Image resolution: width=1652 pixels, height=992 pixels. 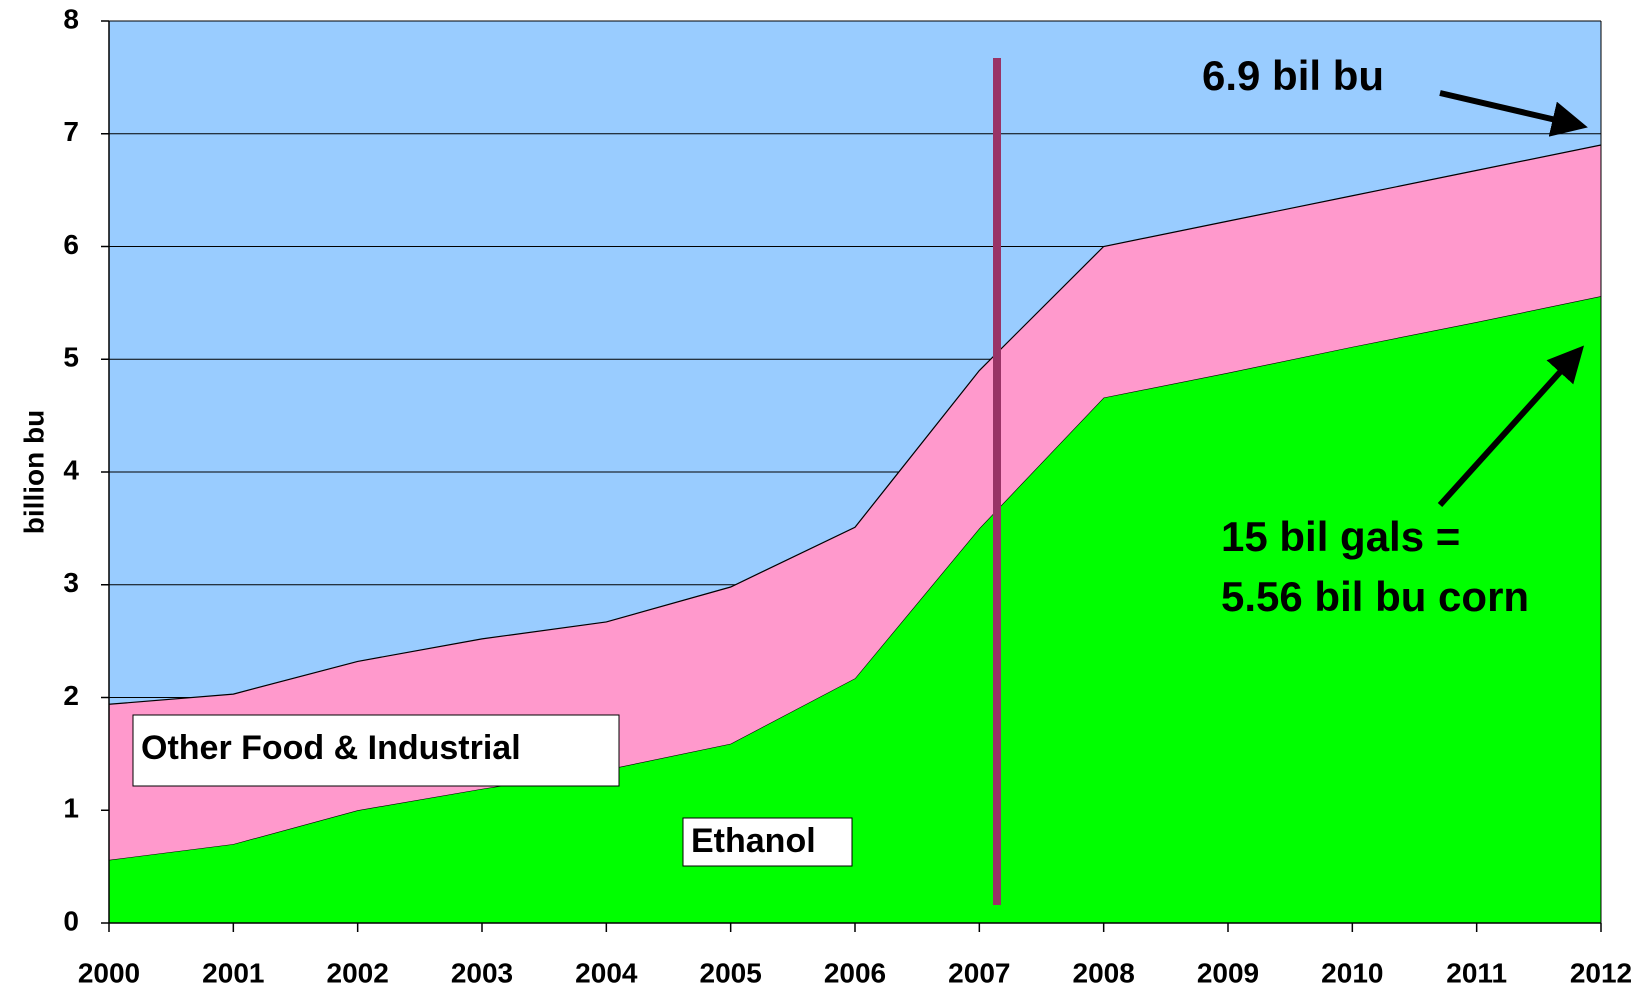 I want to click on x-tick-label: 2009, so click(x=1228, y=972).